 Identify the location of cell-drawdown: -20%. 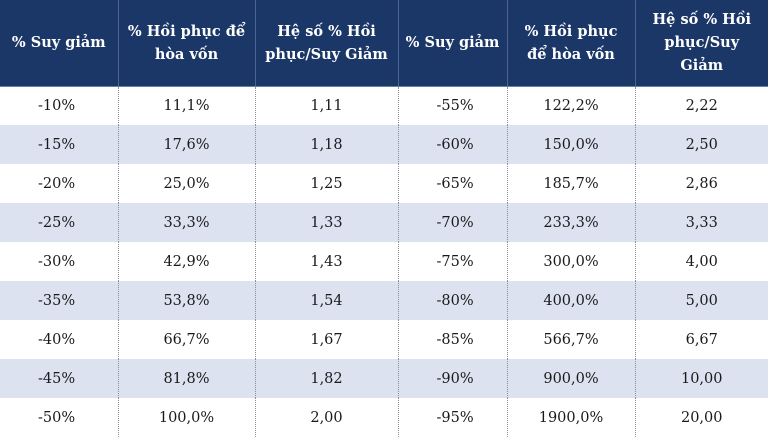
(59, 183).